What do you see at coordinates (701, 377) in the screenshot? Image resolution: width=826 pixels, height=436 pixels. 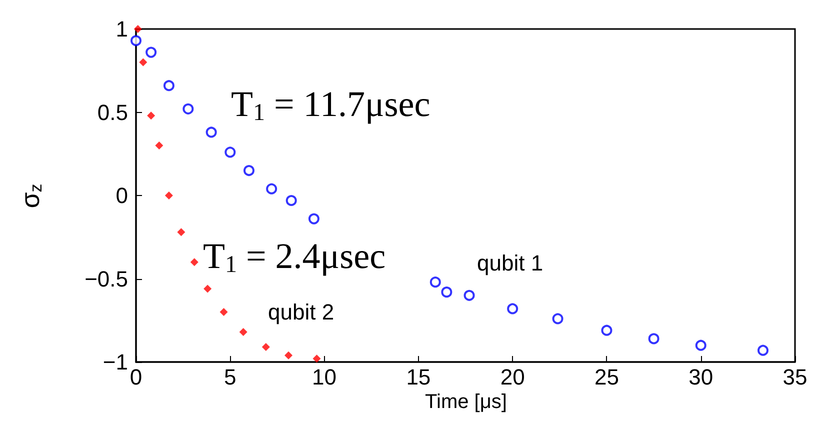 I see `x-tick-label: 30` at bounding box center [701, 377].